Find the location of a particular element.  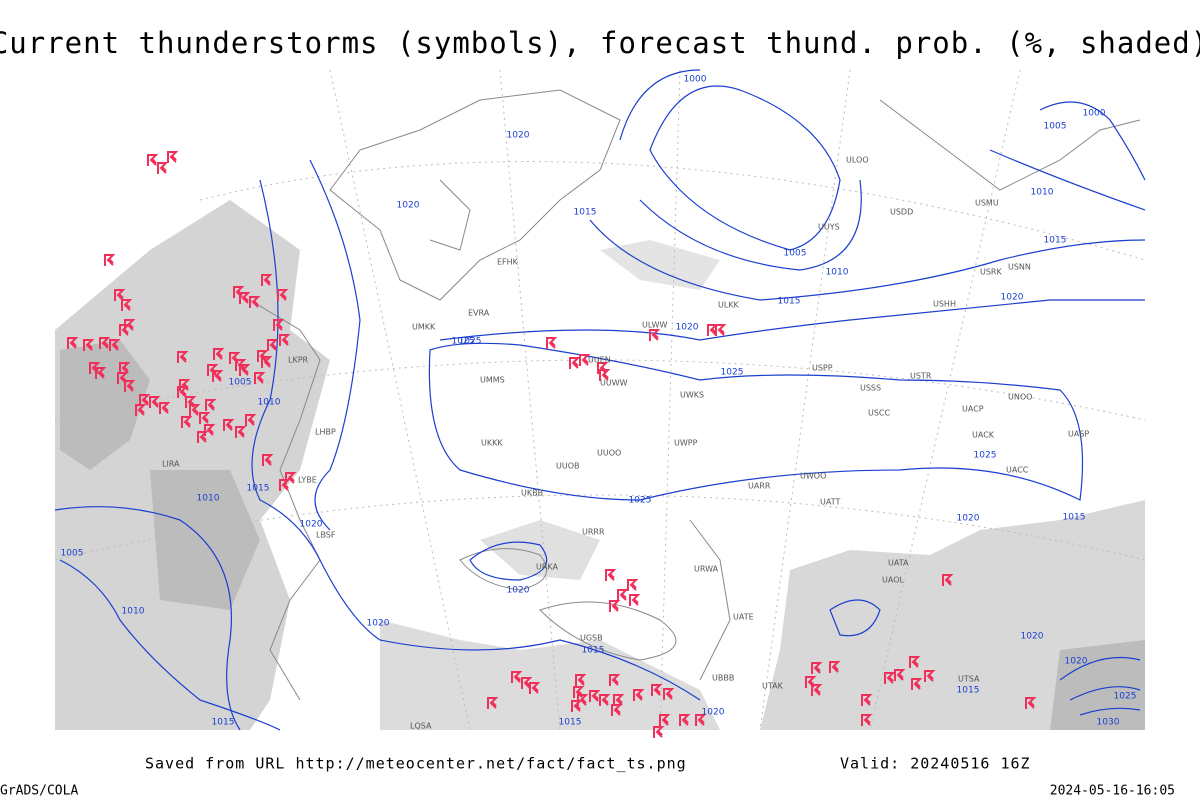

station-label: USDD is located at coordinates (901, 212).